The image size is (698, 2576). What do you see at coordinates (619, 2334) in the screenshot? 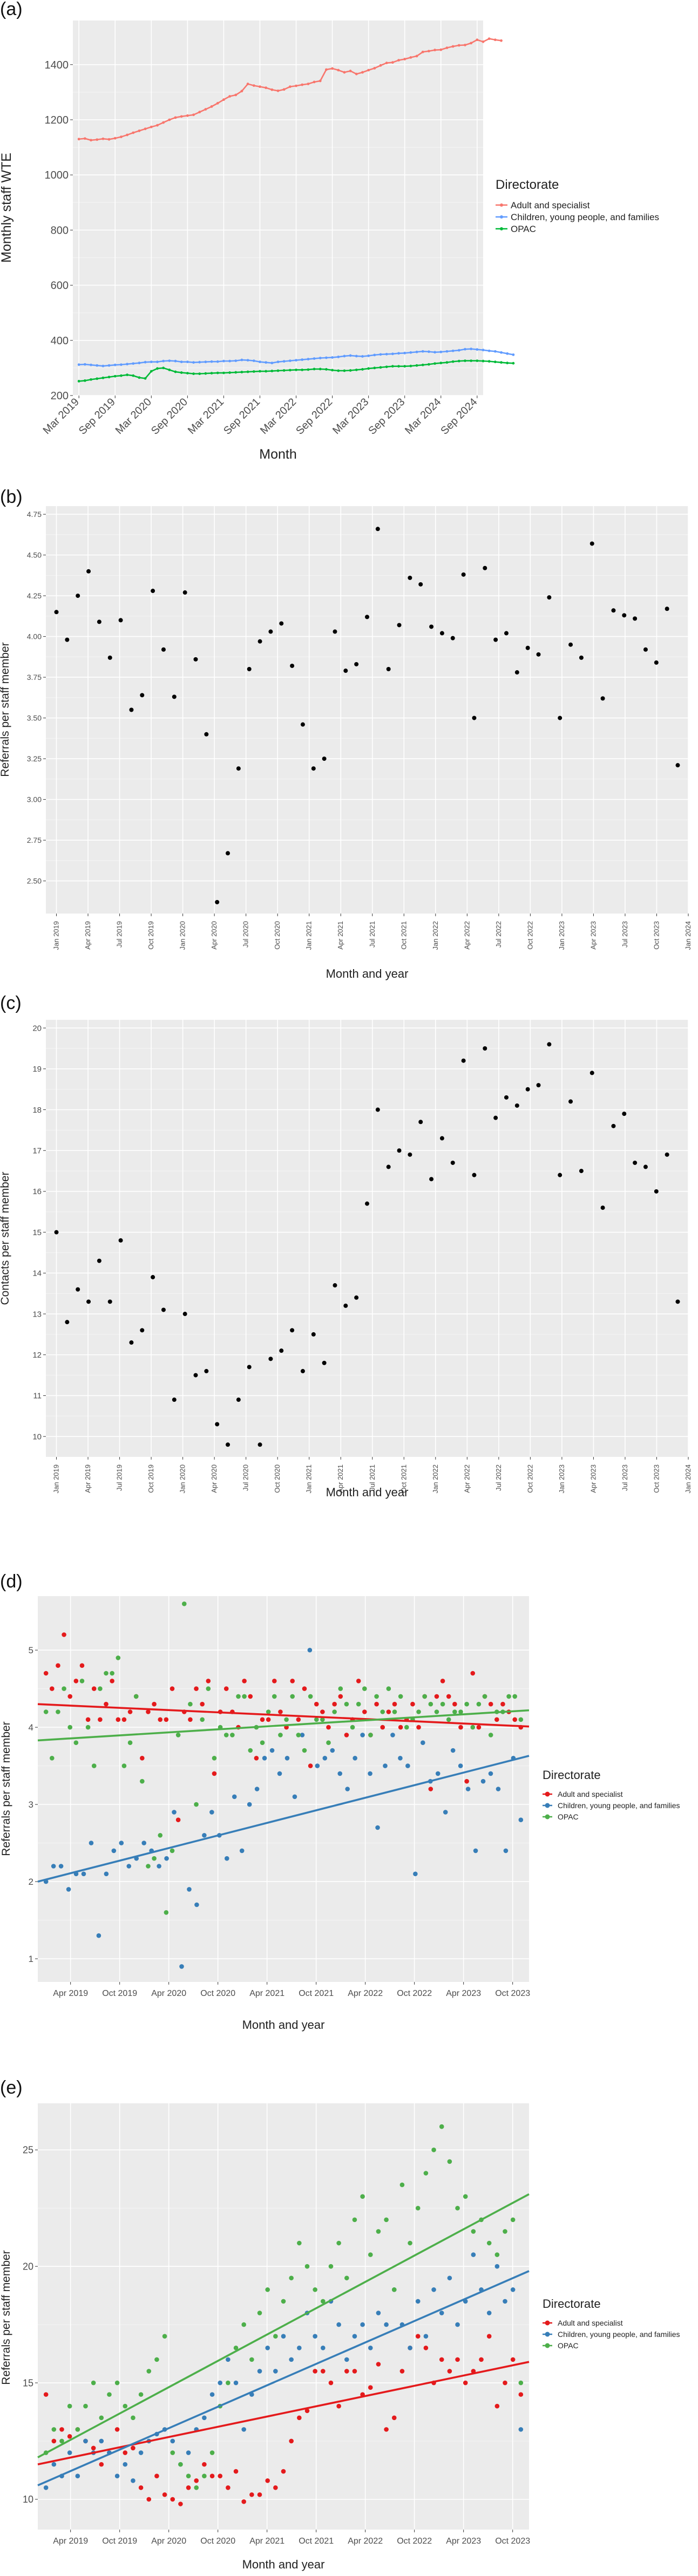
I see `legend-label: Children, young people, and families` at bounding box center [619, 2334].